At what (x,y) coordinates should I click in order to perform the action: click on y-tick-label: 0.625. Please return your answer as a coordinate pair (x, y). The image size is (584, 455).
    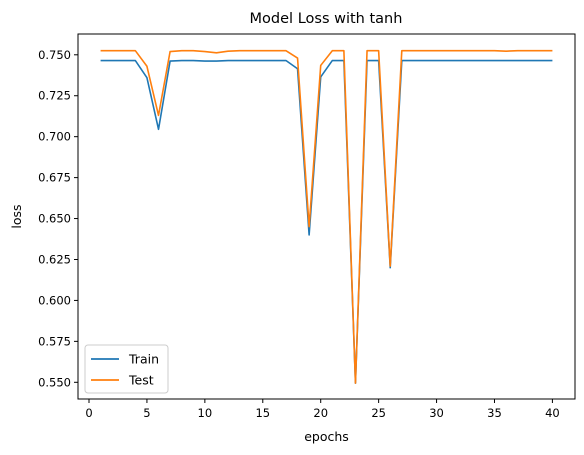
    Looking at the image, I should click on (54, 259).